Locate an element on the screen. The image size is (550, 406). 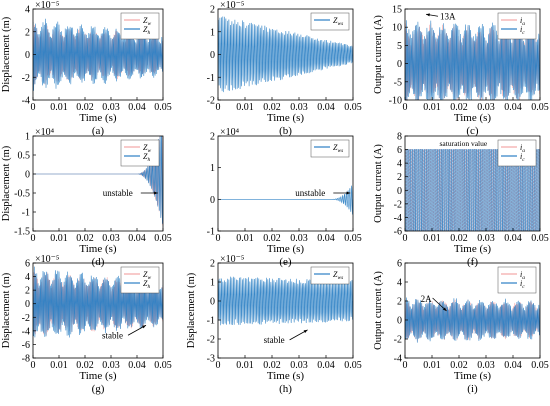
y-tick-label: -1.5 is located at coordinates (22, 232).